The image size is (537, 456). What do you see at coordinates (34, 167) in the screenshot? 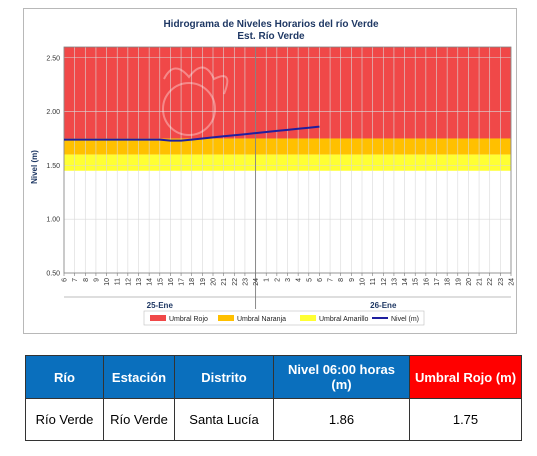
I see `y-axis-label: Nivel (m)` at bounding box center [34, 167].